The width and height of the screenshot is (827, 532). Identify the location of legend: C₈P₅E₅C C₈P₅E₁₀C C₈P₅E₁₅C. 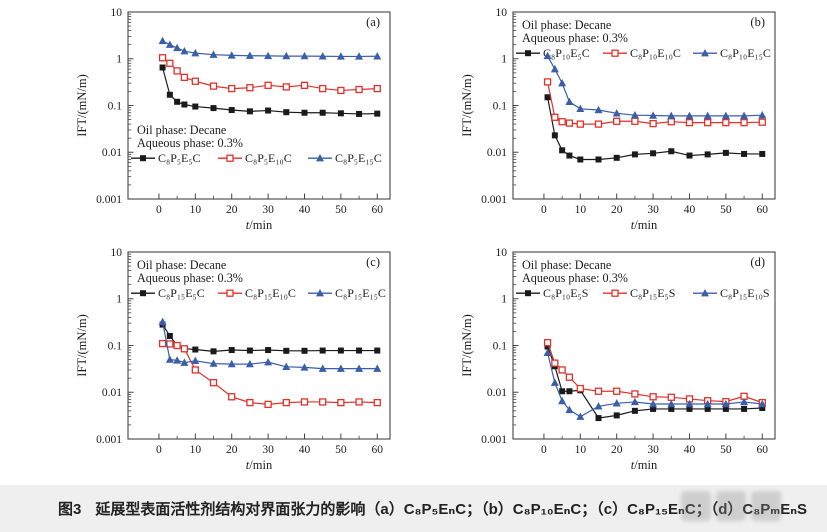
(256, 158).